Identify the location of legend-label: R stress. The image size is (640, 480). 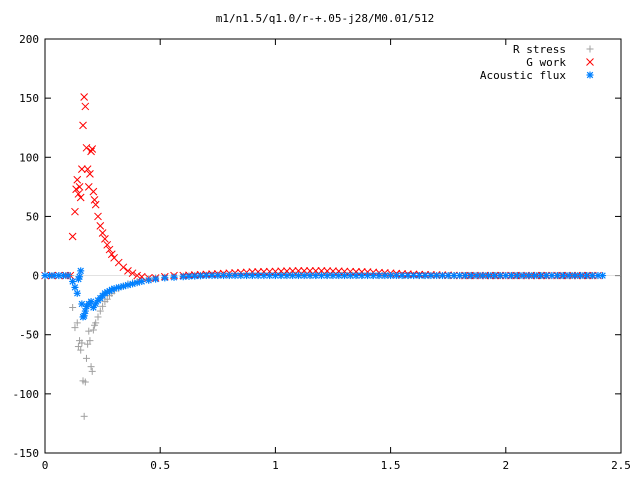
(539, 49).